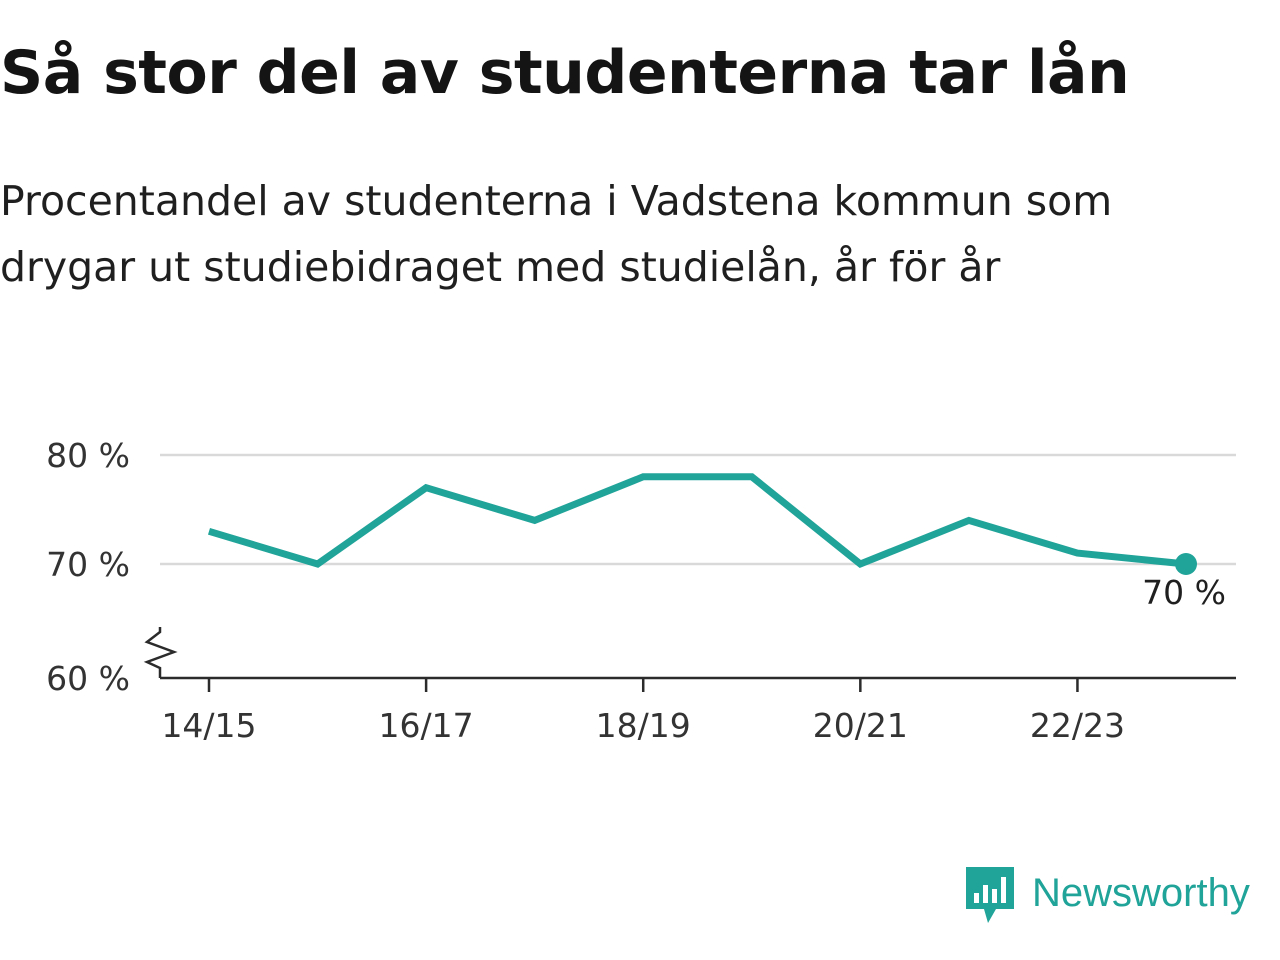  Describe the element at coordinates (426, 725) in the screenshot. I see `x-tick-label: 16/17` at that location.